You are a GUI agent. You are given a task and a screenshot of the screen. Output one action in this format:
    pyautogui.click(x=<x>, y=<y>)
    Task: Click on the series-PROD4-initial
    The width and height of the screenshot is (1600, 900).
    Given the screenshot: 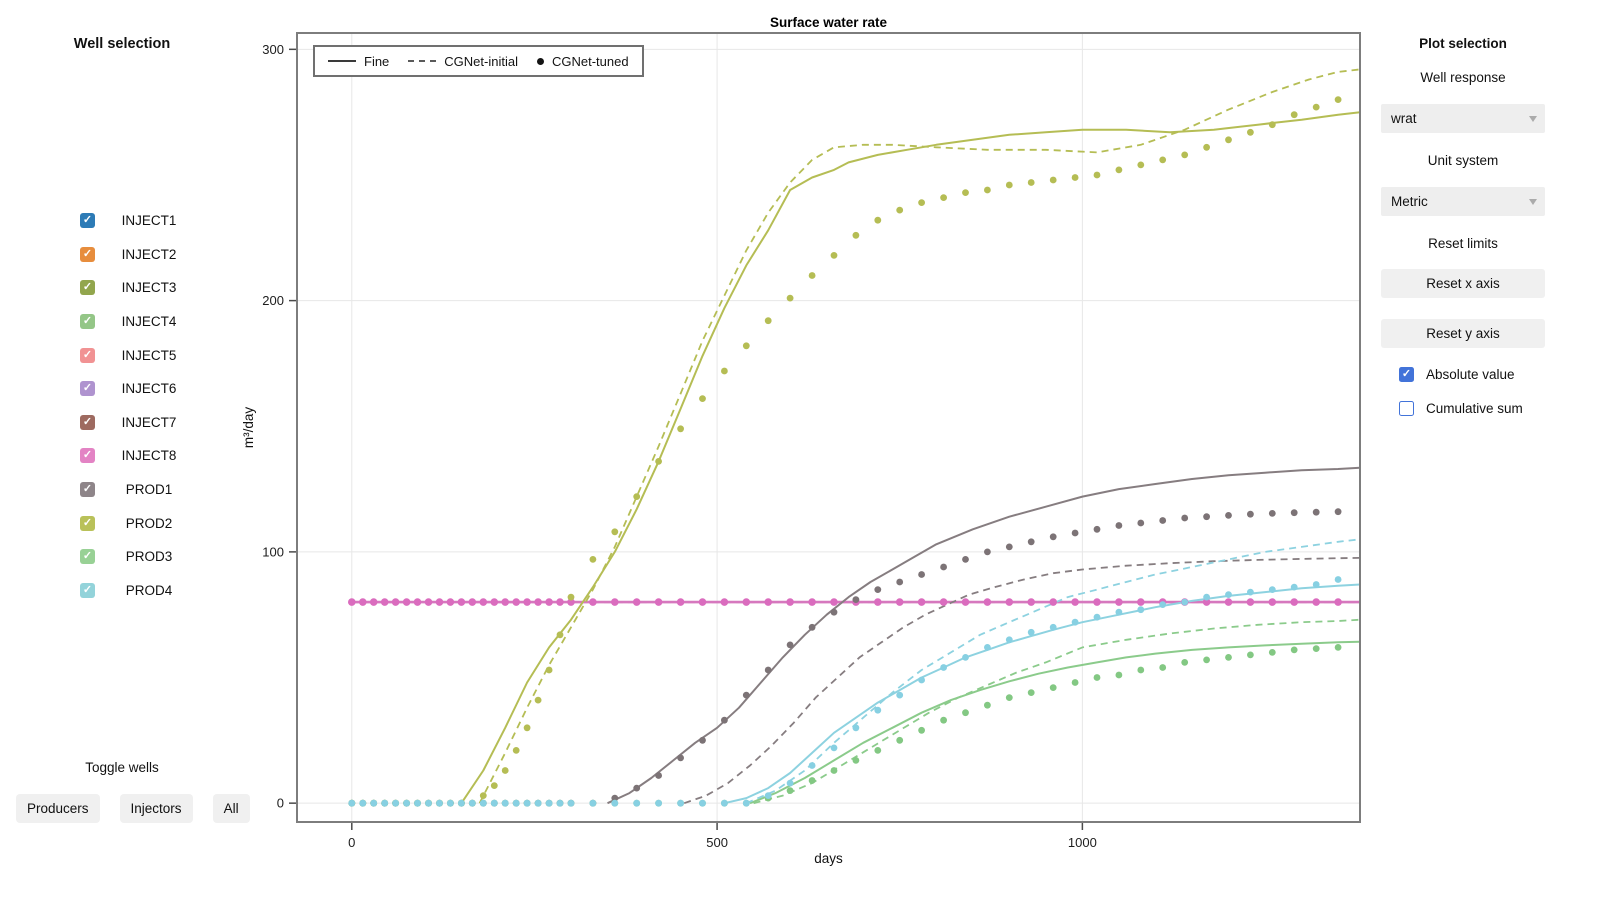 What is the action you would take?
    pyautogui.click(x=1053, y=671)
    